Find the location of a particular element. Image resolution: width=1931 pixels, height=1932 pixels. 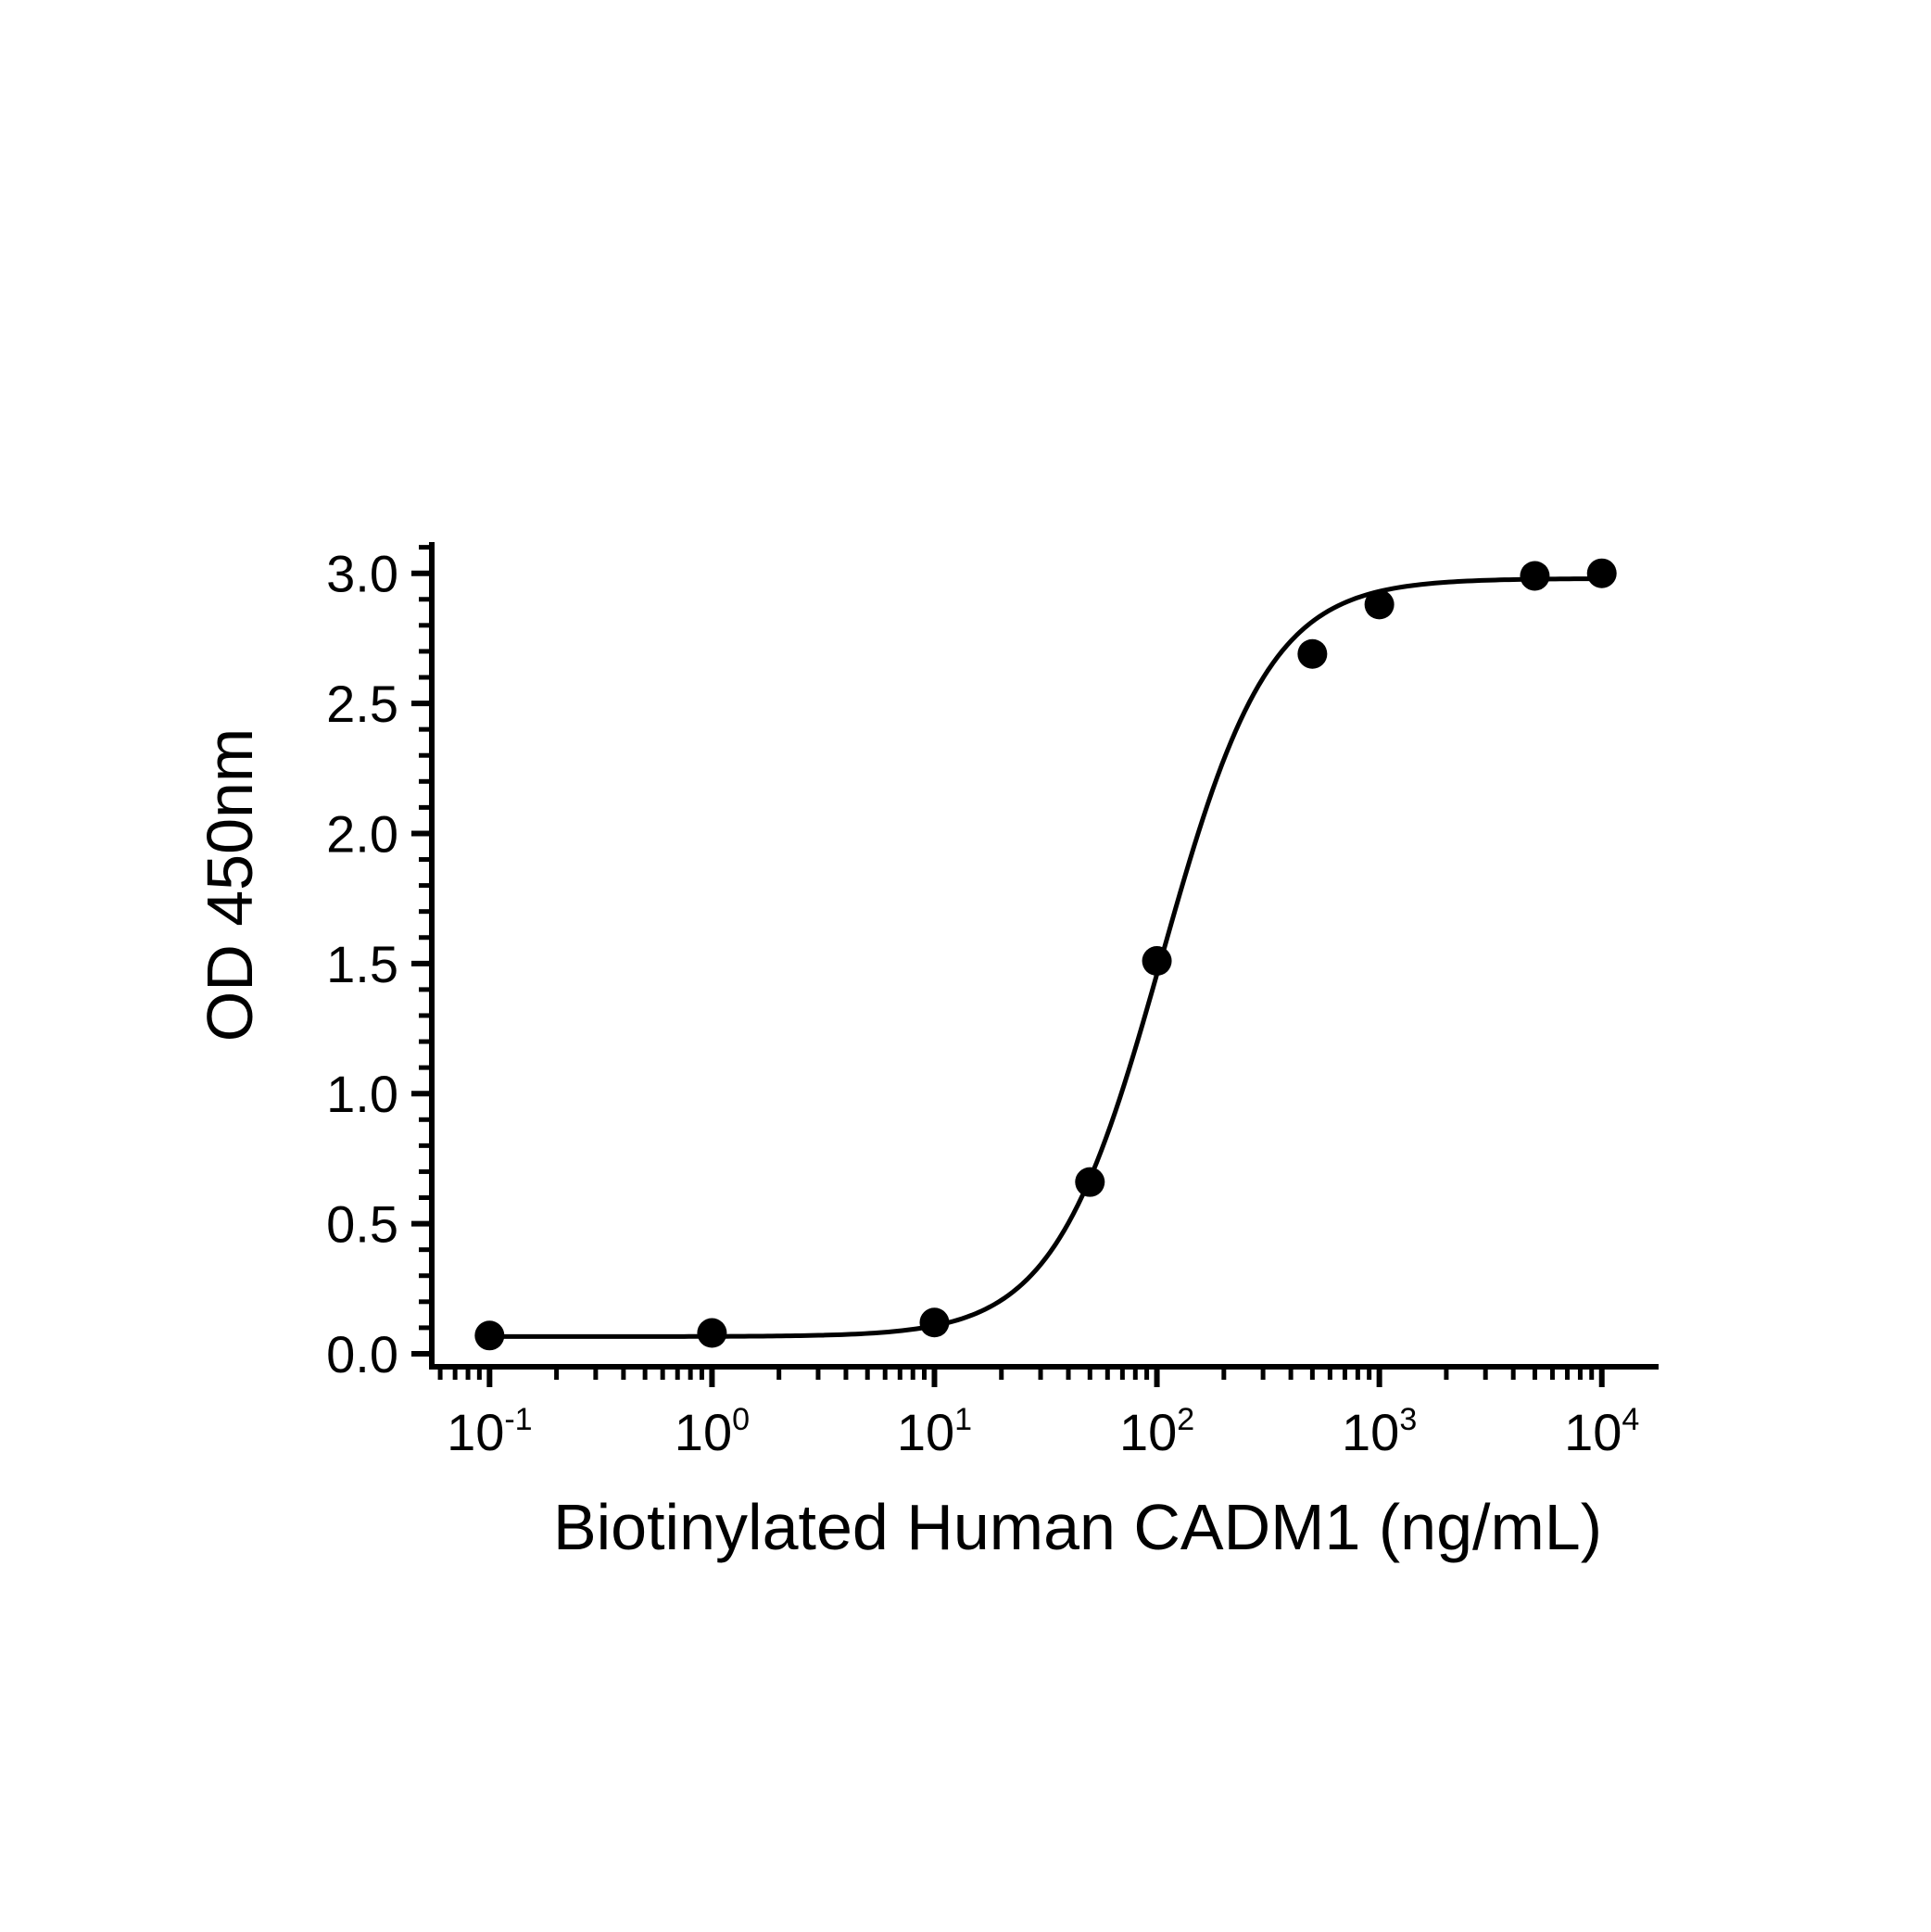

x-tick-label: 10³ is located at coordinates (1379, 1431).